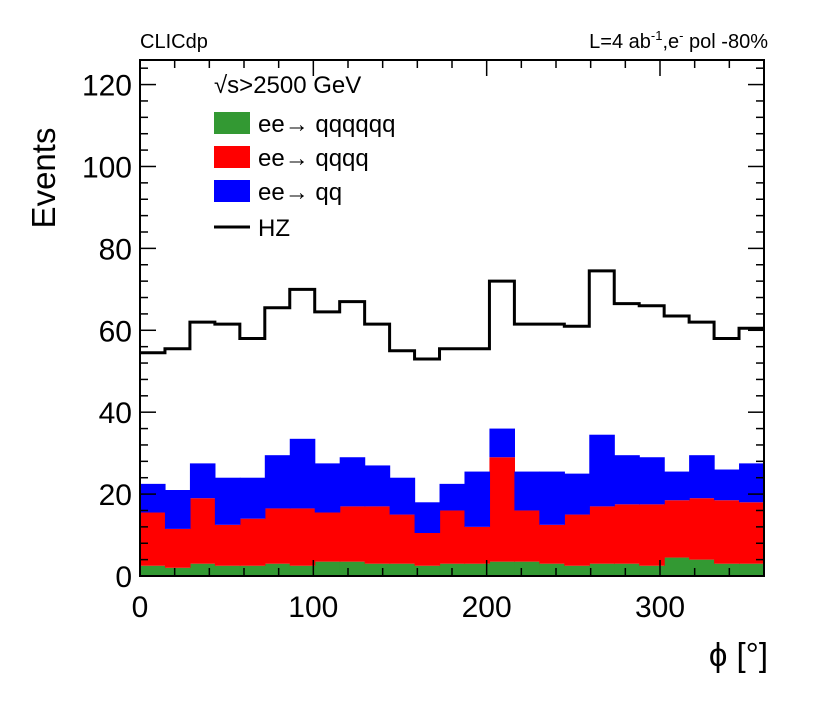 This screenshot has height=703, width=830. Describe the element at coordinates (140, 607) in the screenshot. I see `x-tick-label-0: 0` at that location.